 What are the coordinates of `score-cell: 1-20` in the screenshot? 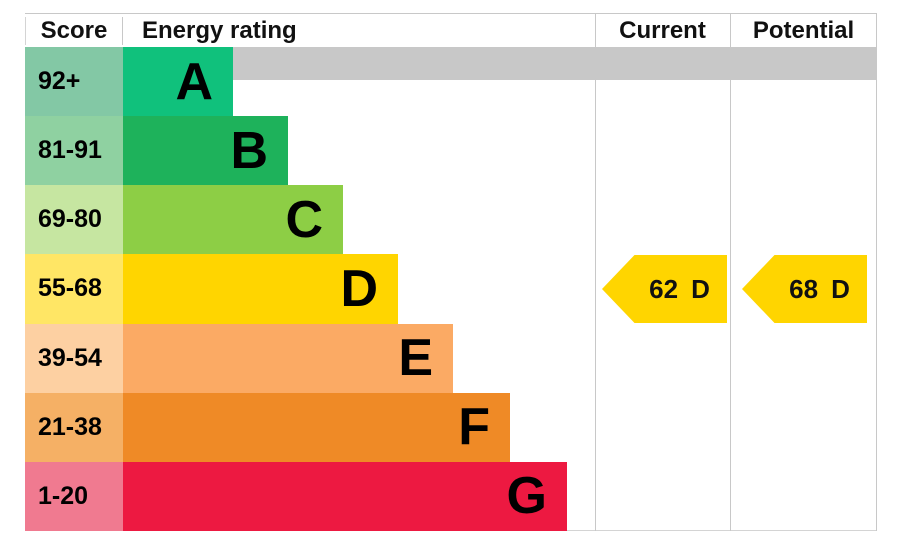 It's located at (74, 496).